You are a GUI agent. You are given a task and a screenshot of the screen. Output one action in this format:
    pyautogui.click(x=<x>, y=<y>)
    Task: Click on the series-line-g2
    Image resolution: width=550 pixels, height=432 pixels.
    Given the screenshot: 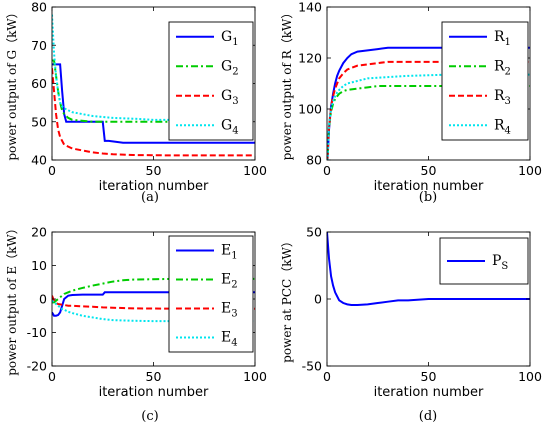 What is the action you would take?
    pyautogui.click(x=153, y=91)
    